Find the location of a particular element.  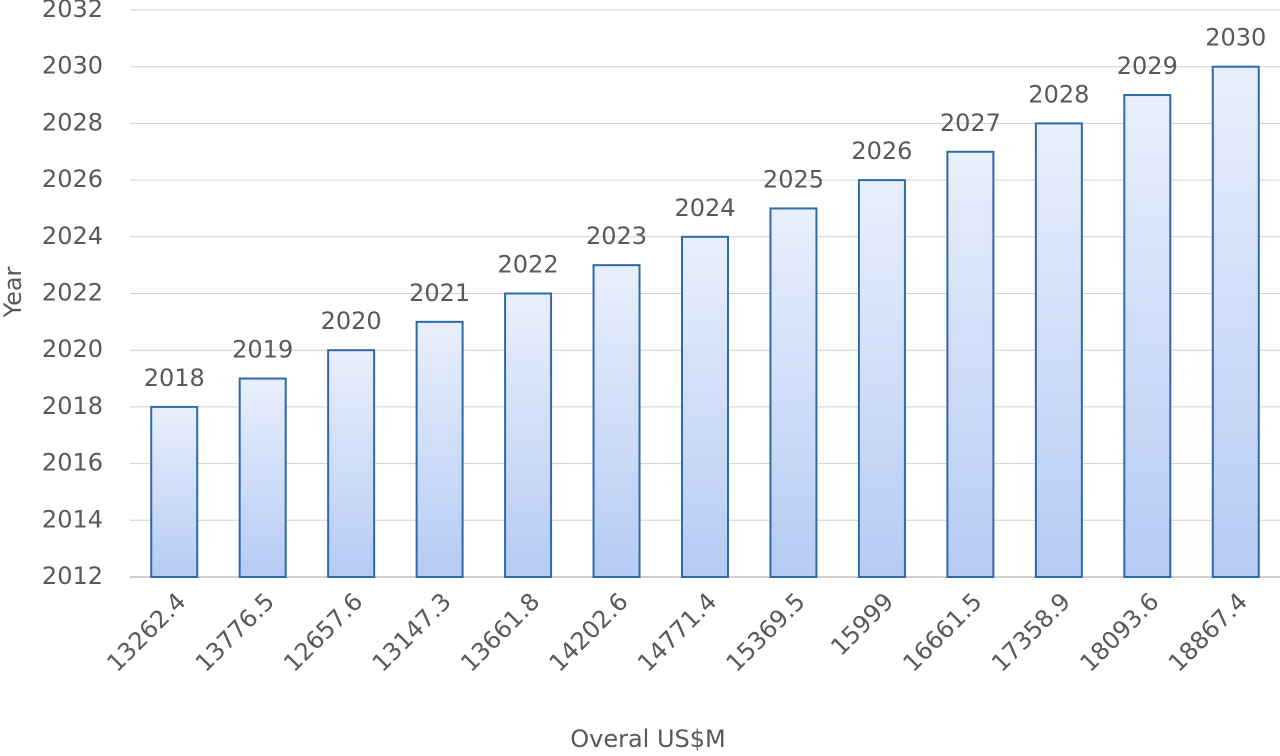

y-tick-label: 2030 is located at coordinates (72, 66).